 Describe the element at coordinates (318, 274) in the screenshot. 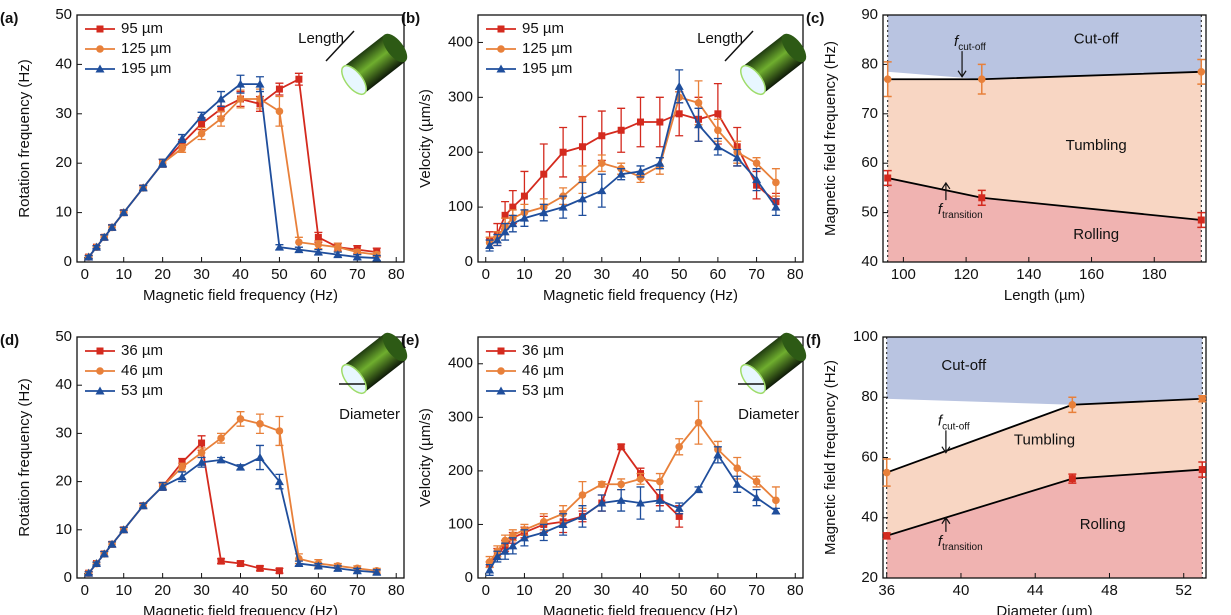

I see `x-tick-label: 60` at that location.